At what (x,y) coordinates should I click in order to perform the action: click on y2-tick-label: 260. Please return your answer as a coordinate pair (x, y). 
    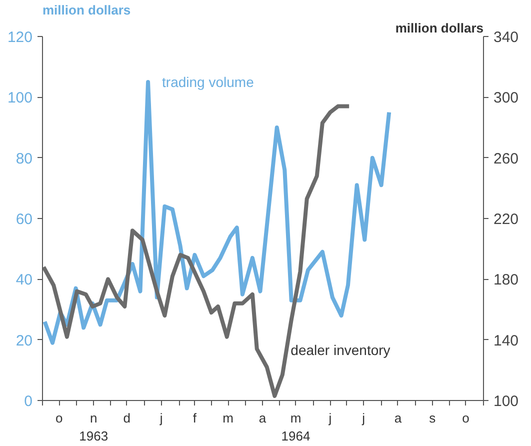
    Looking at the image, I should click on (506, 159).